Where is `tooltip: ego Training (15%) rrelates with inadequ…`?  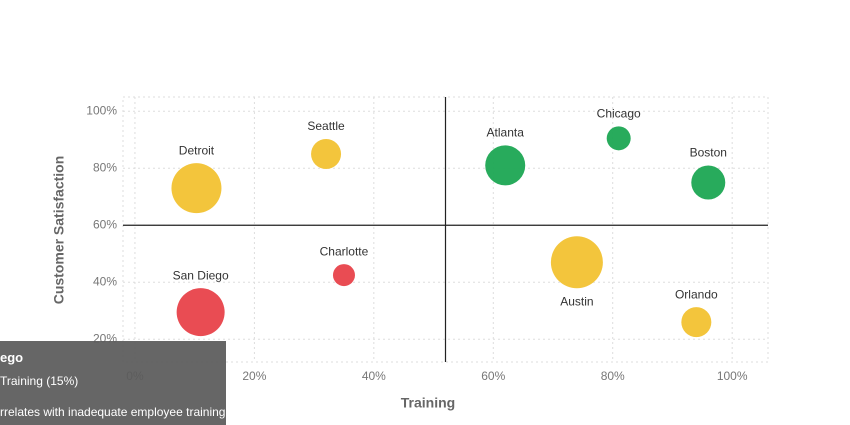 tooltip: ego Training (15%) rrelates with inadequ… is located at coordinates (113, 383).